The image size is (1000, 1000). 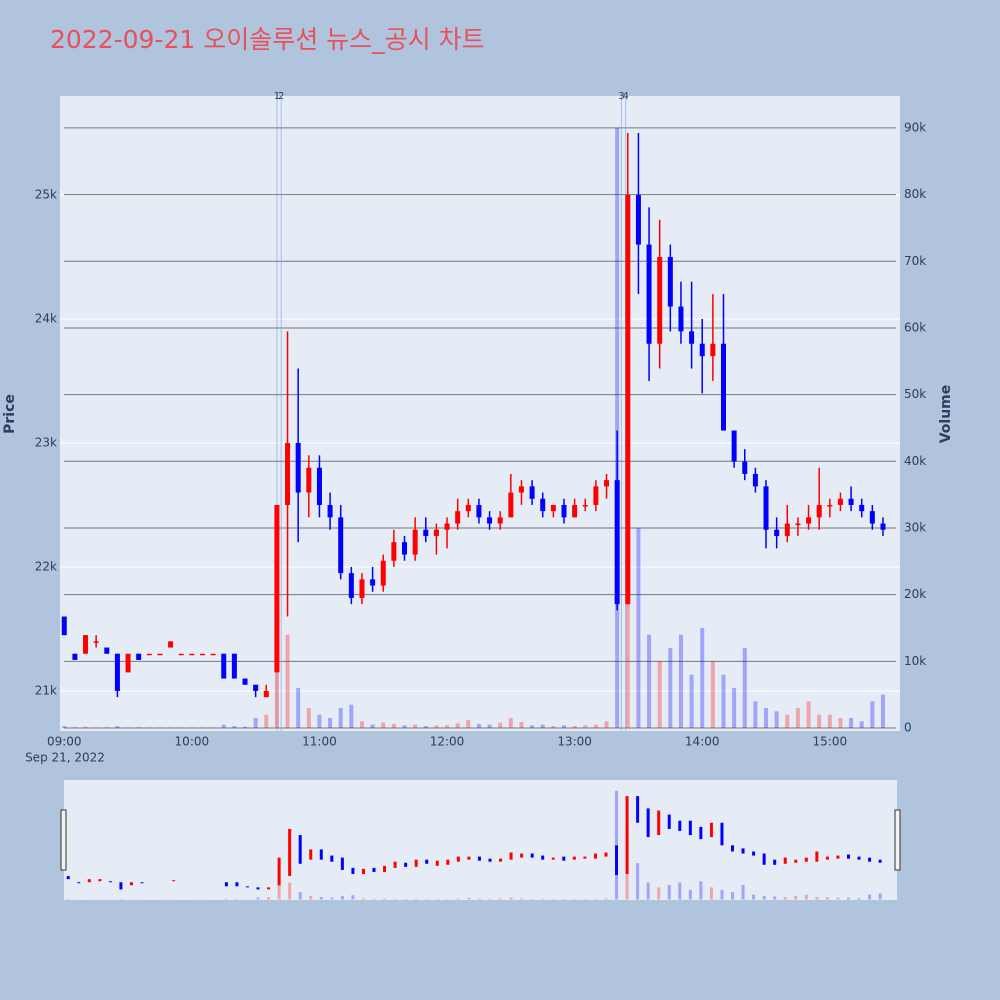 I want to click on annotation-label: 1, so click(x=277, y=96).